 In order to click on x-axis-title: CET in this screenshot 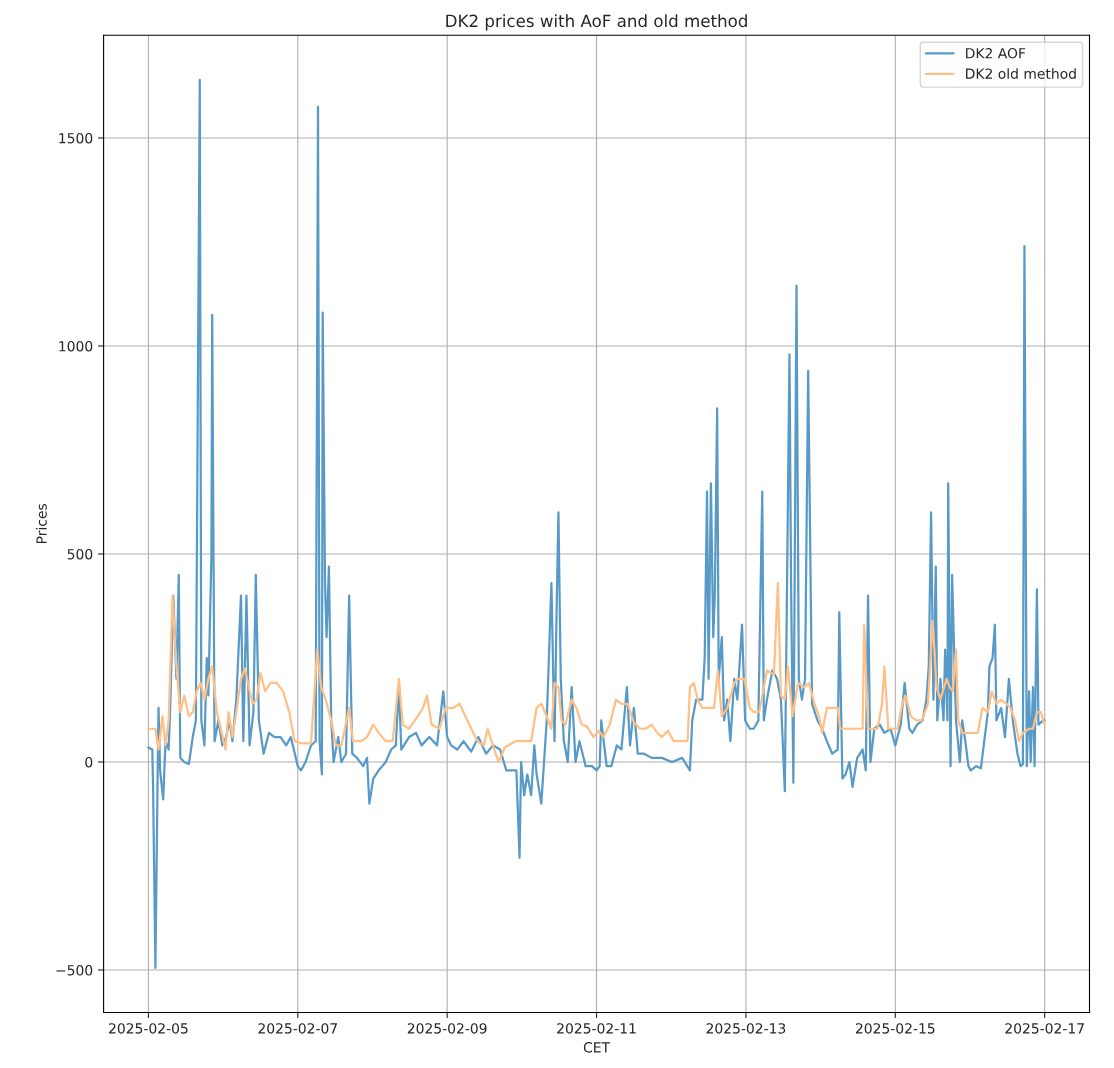, I will do `click(597, 1047)`.